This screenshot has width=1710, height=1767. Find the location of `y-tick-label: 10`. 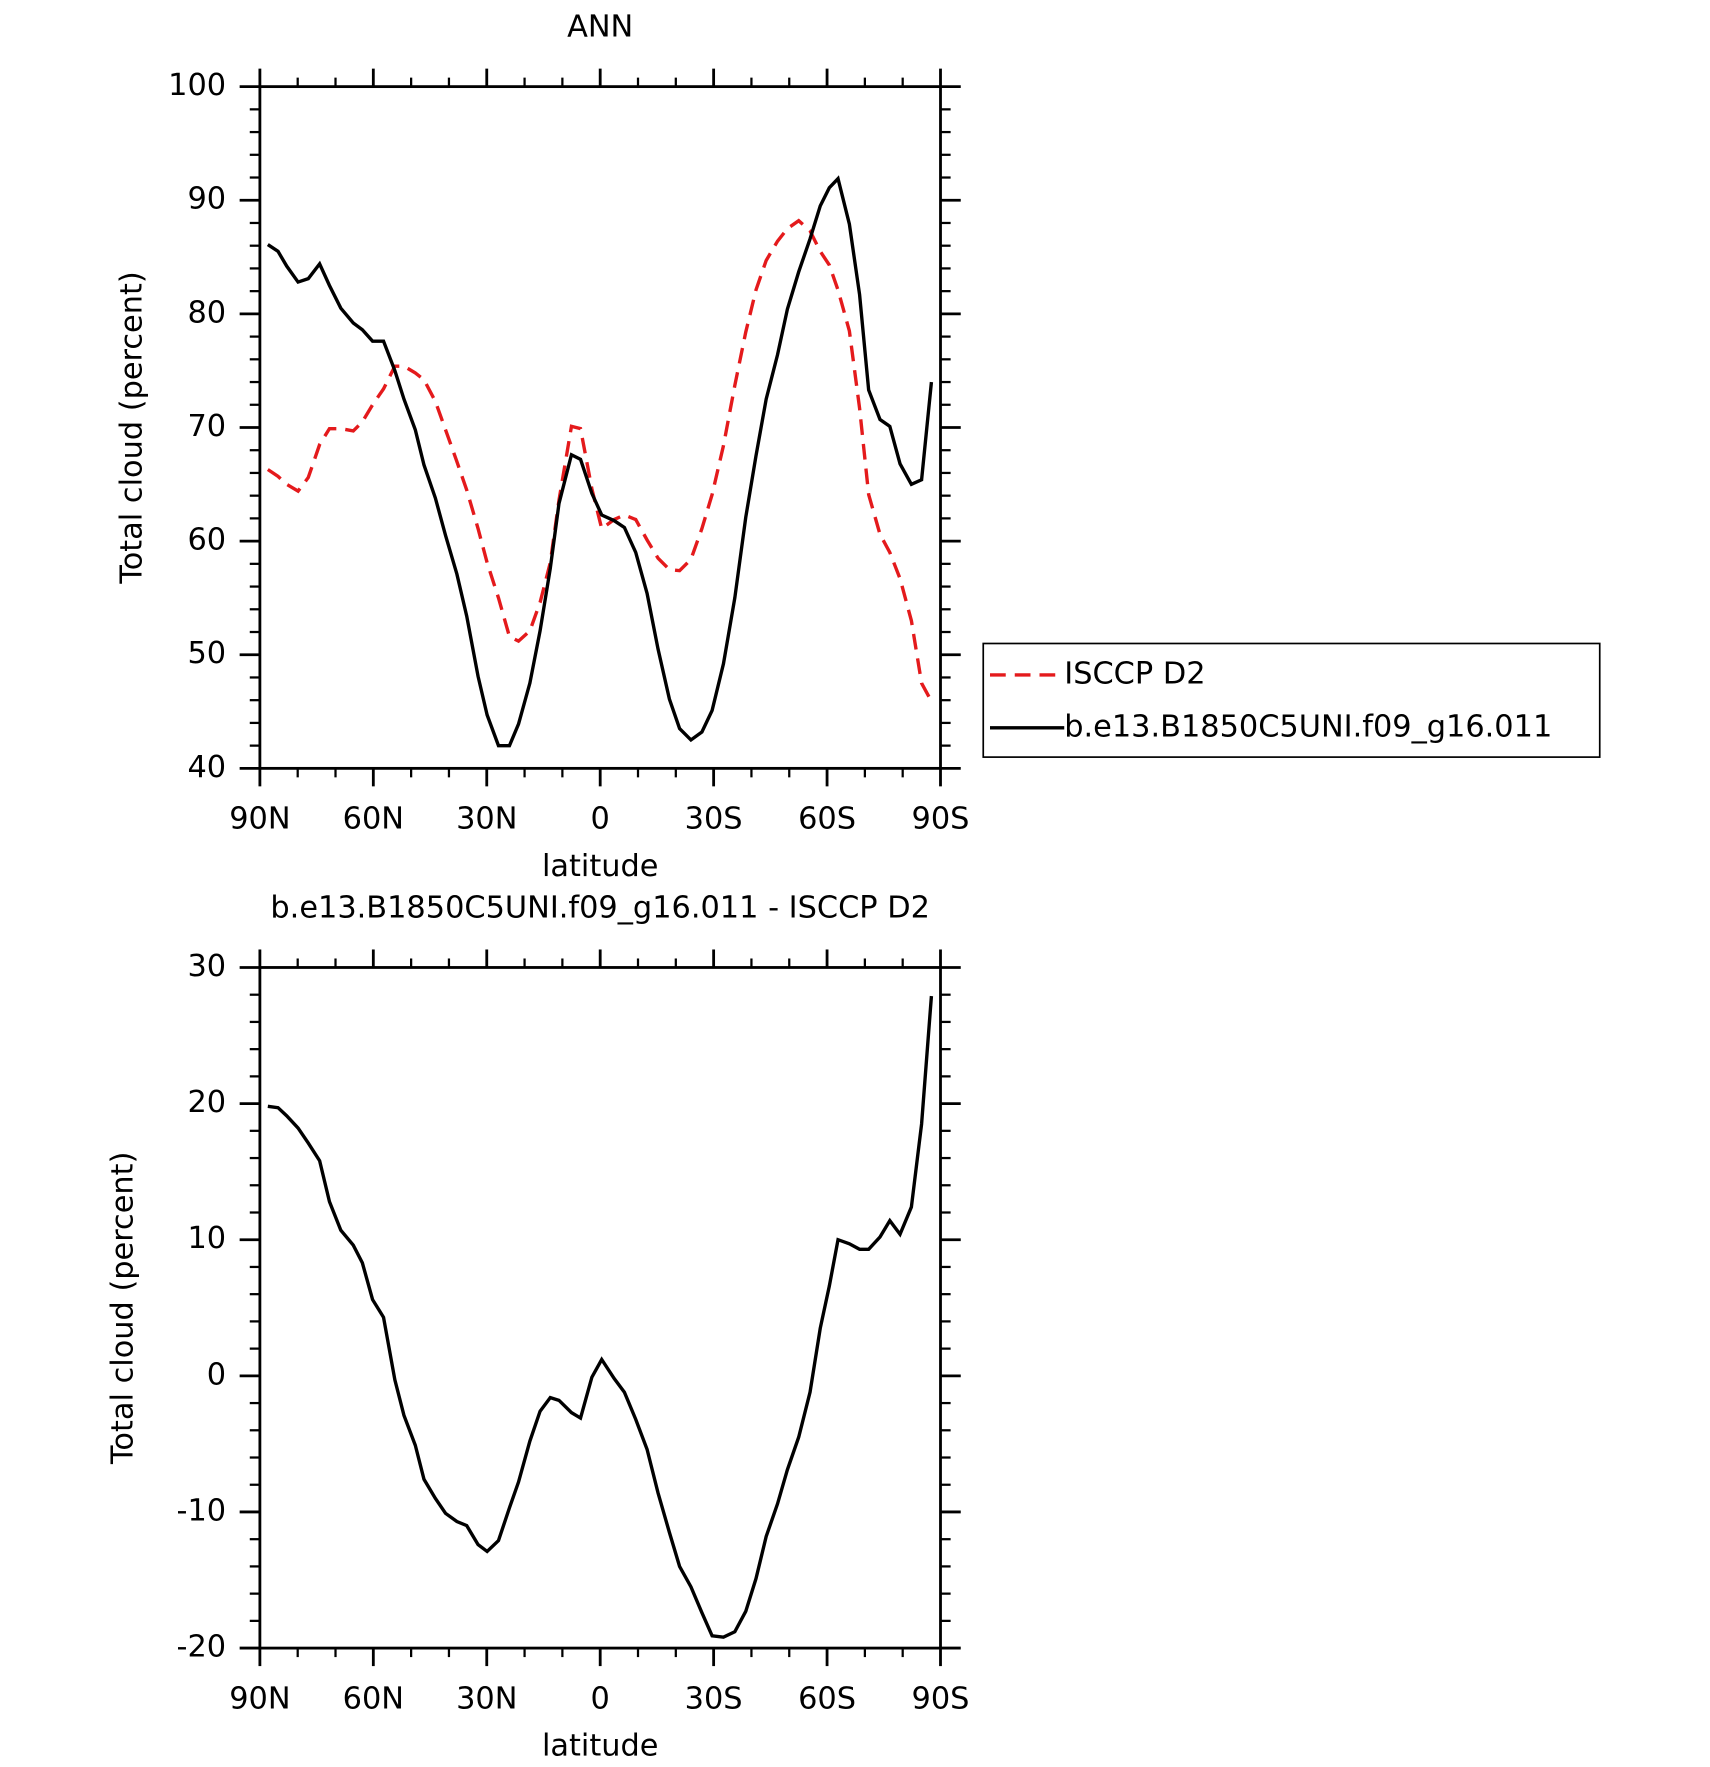

y-tick-label: 10 is located at coordinates (206, 1238).